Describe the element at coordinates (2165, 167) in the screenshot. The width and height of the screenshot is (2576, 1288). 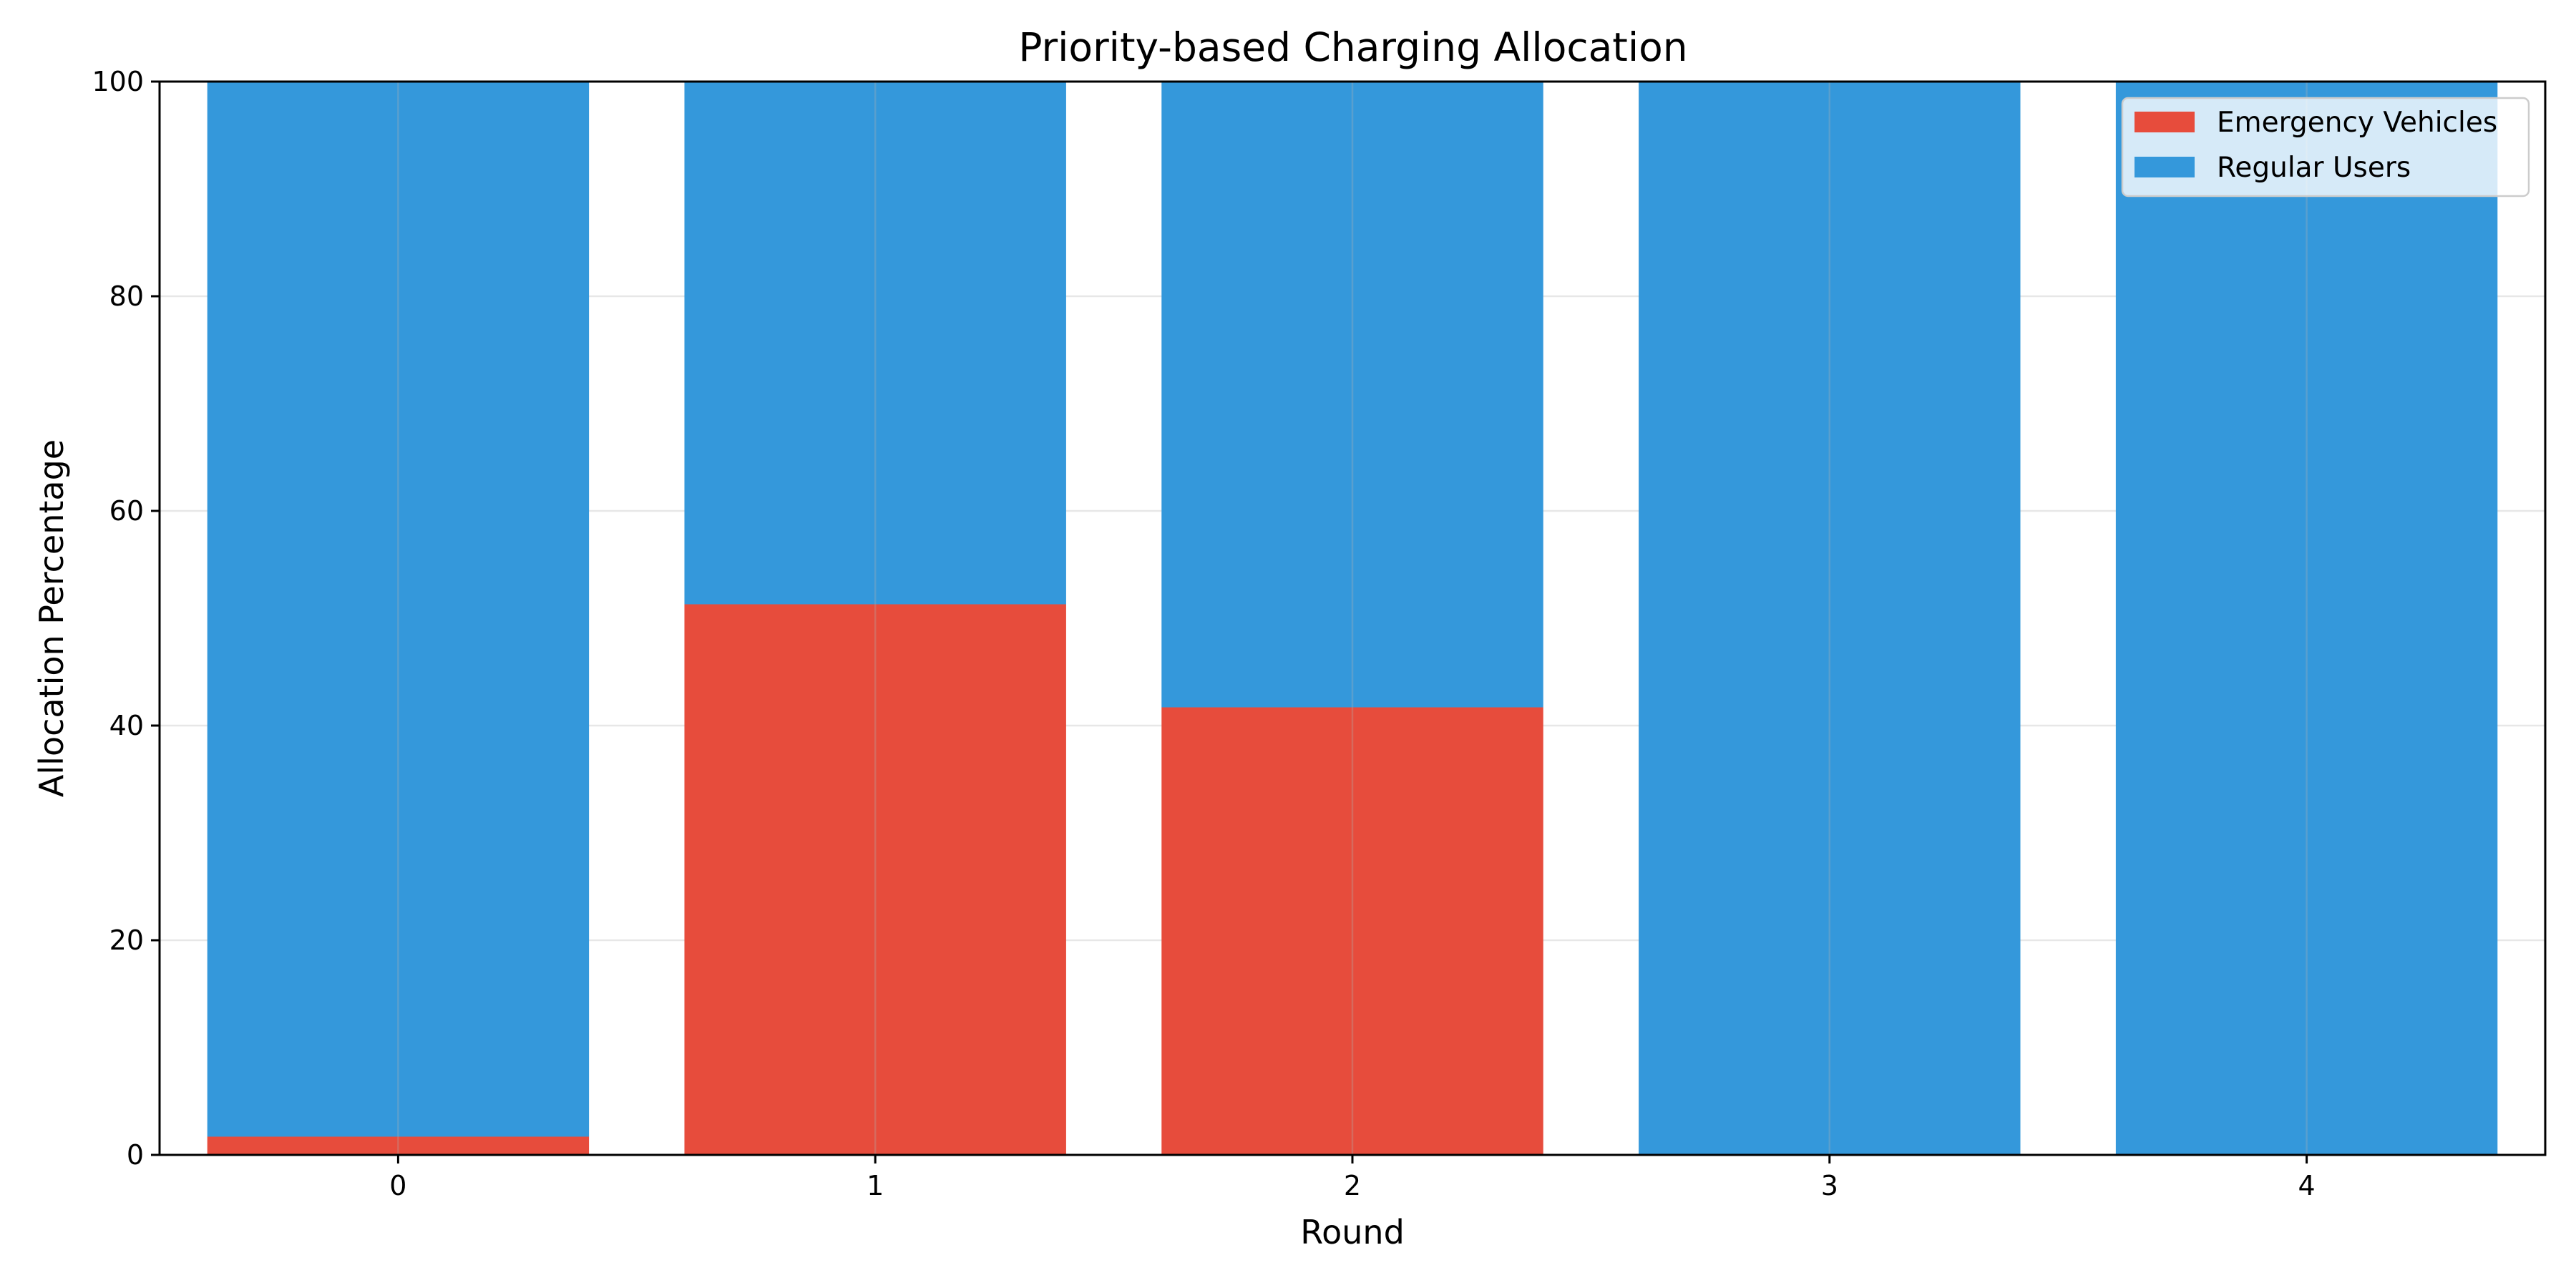
I see `legend-swatch-regular-users` at that location.